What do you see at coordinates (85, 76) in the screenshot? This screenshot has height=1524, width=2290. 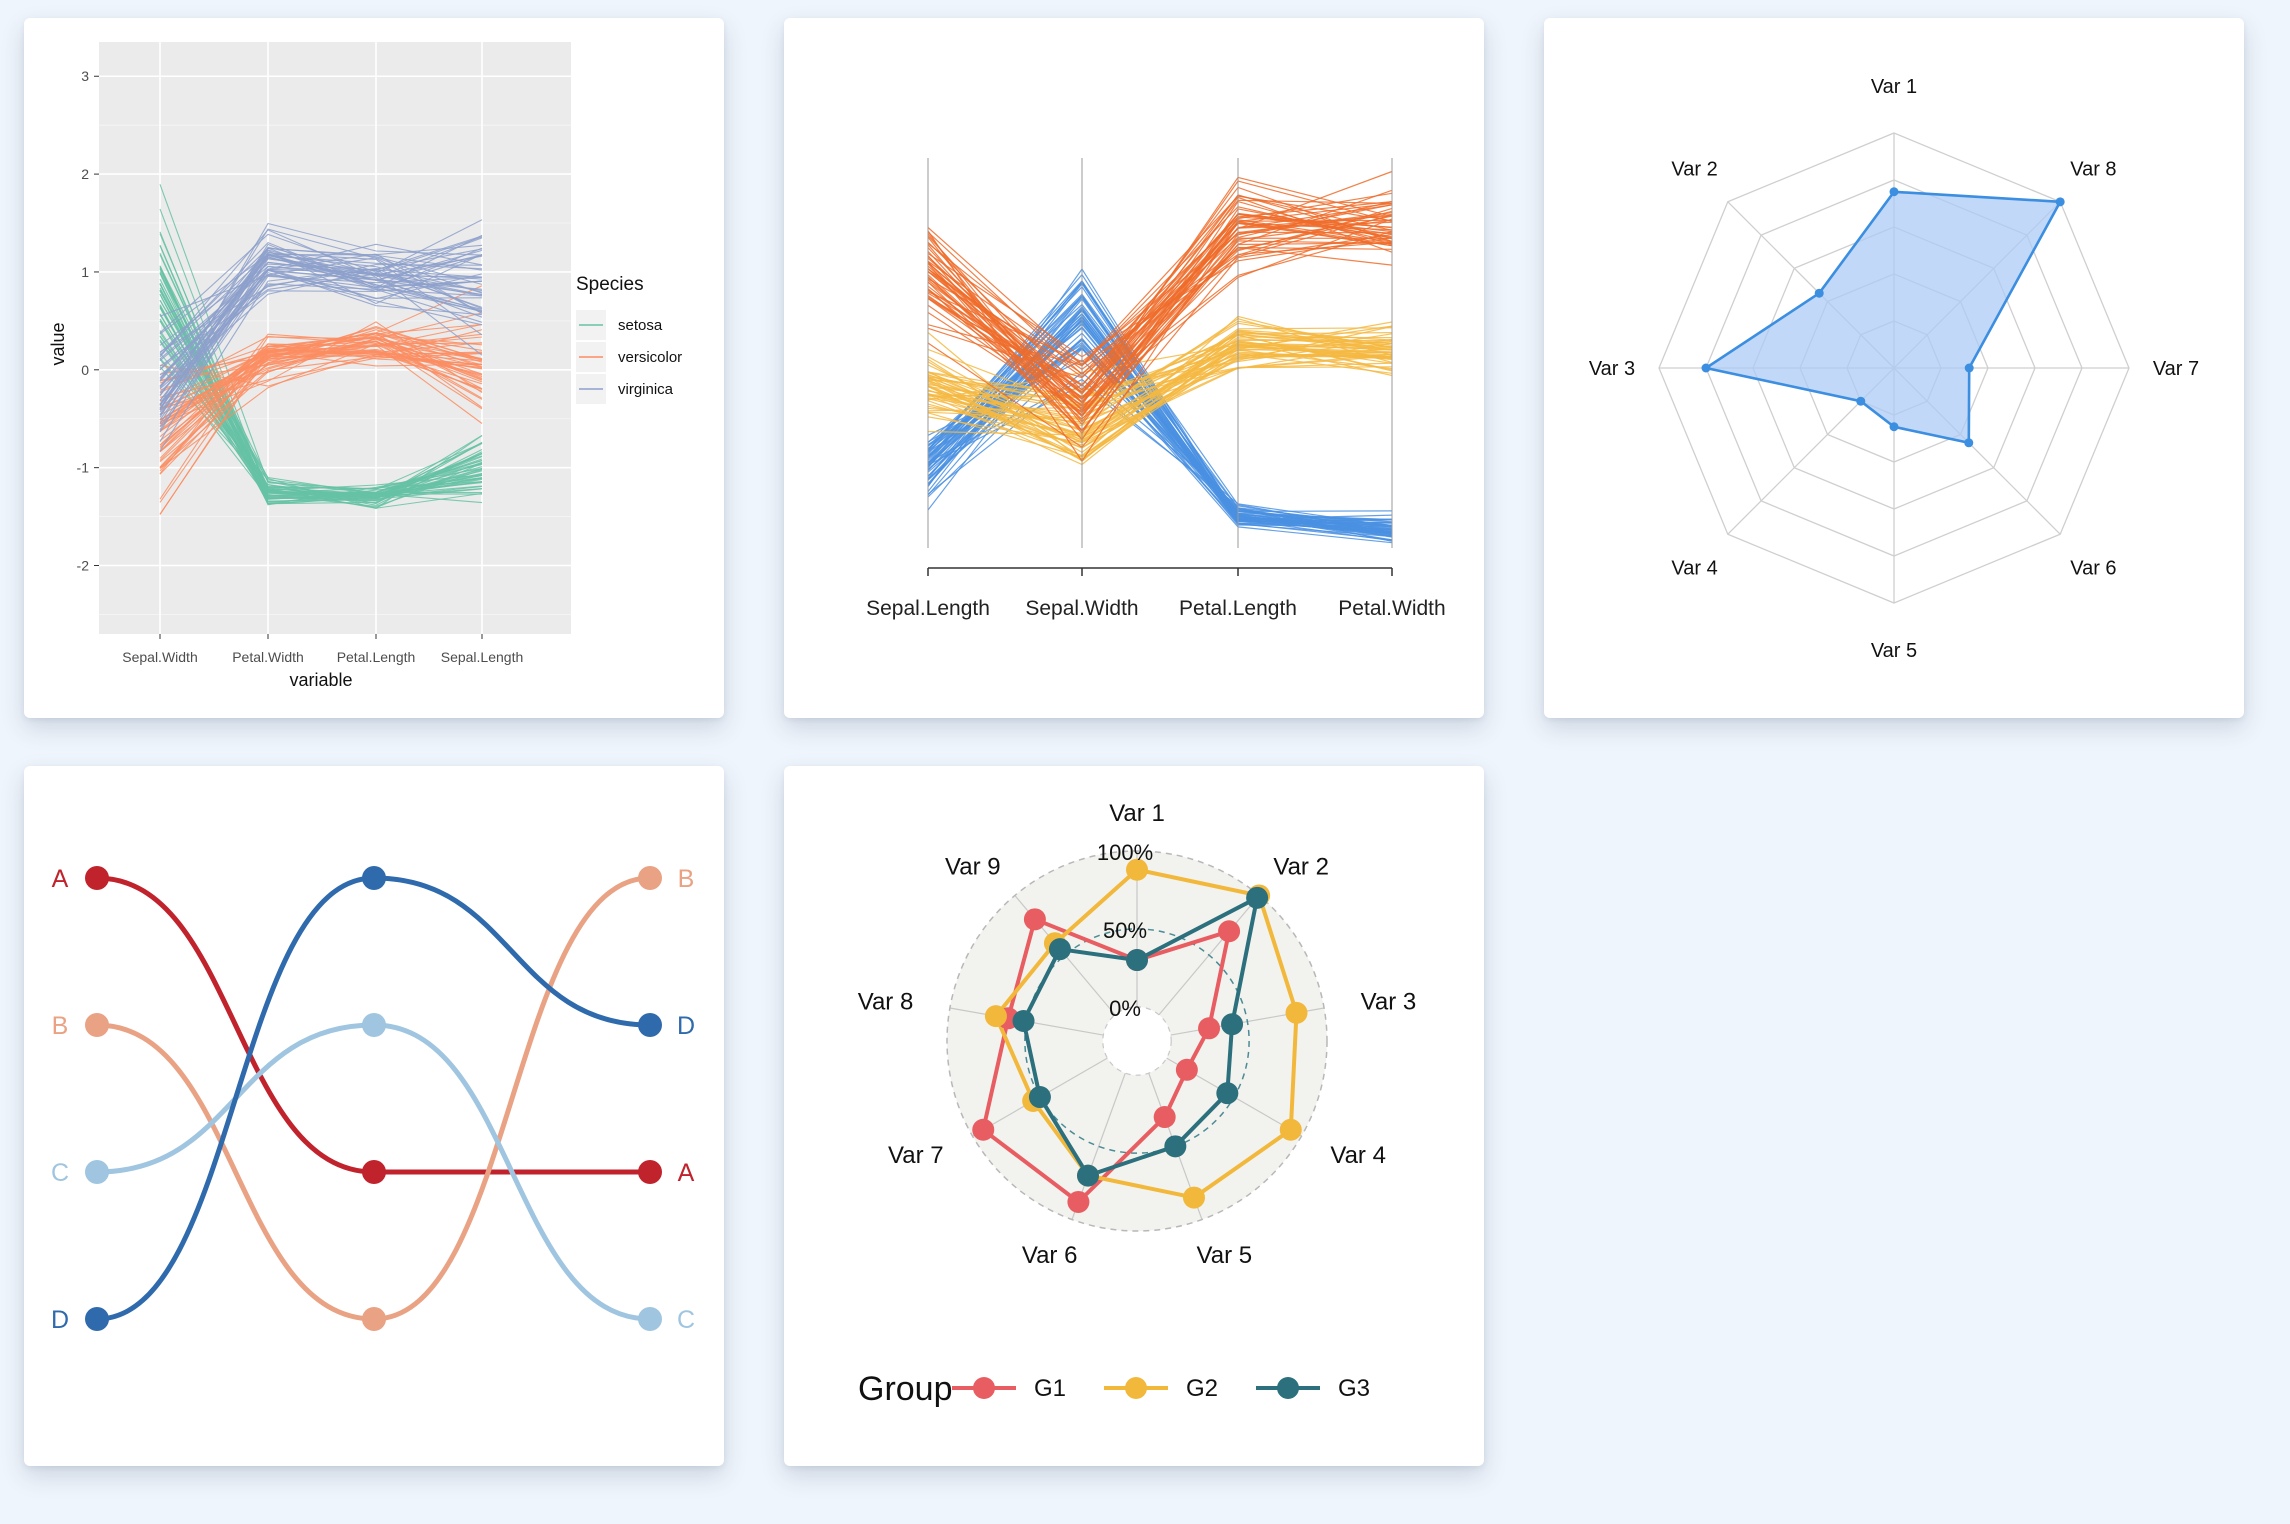 I see `y-tick-label: 3` at bounding box center [85, 76].